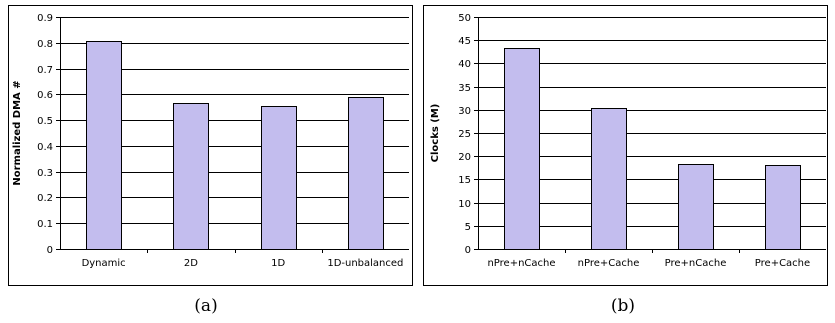  Describe the element at coordinates (278, 263) in the screenshot. I see `x-tick-label: 1D` at that location.